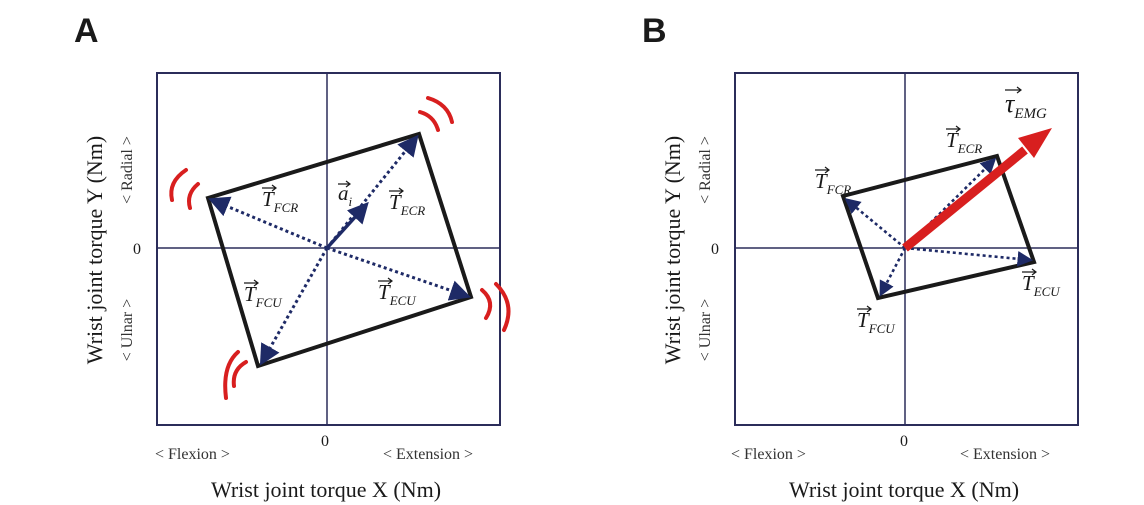 This screenshot has width=1144, height=505. What do you see at coordinates (904, 441) in the screenshot?
I see `panel-b-x-zero: 0` at bounding box center [904, 441].